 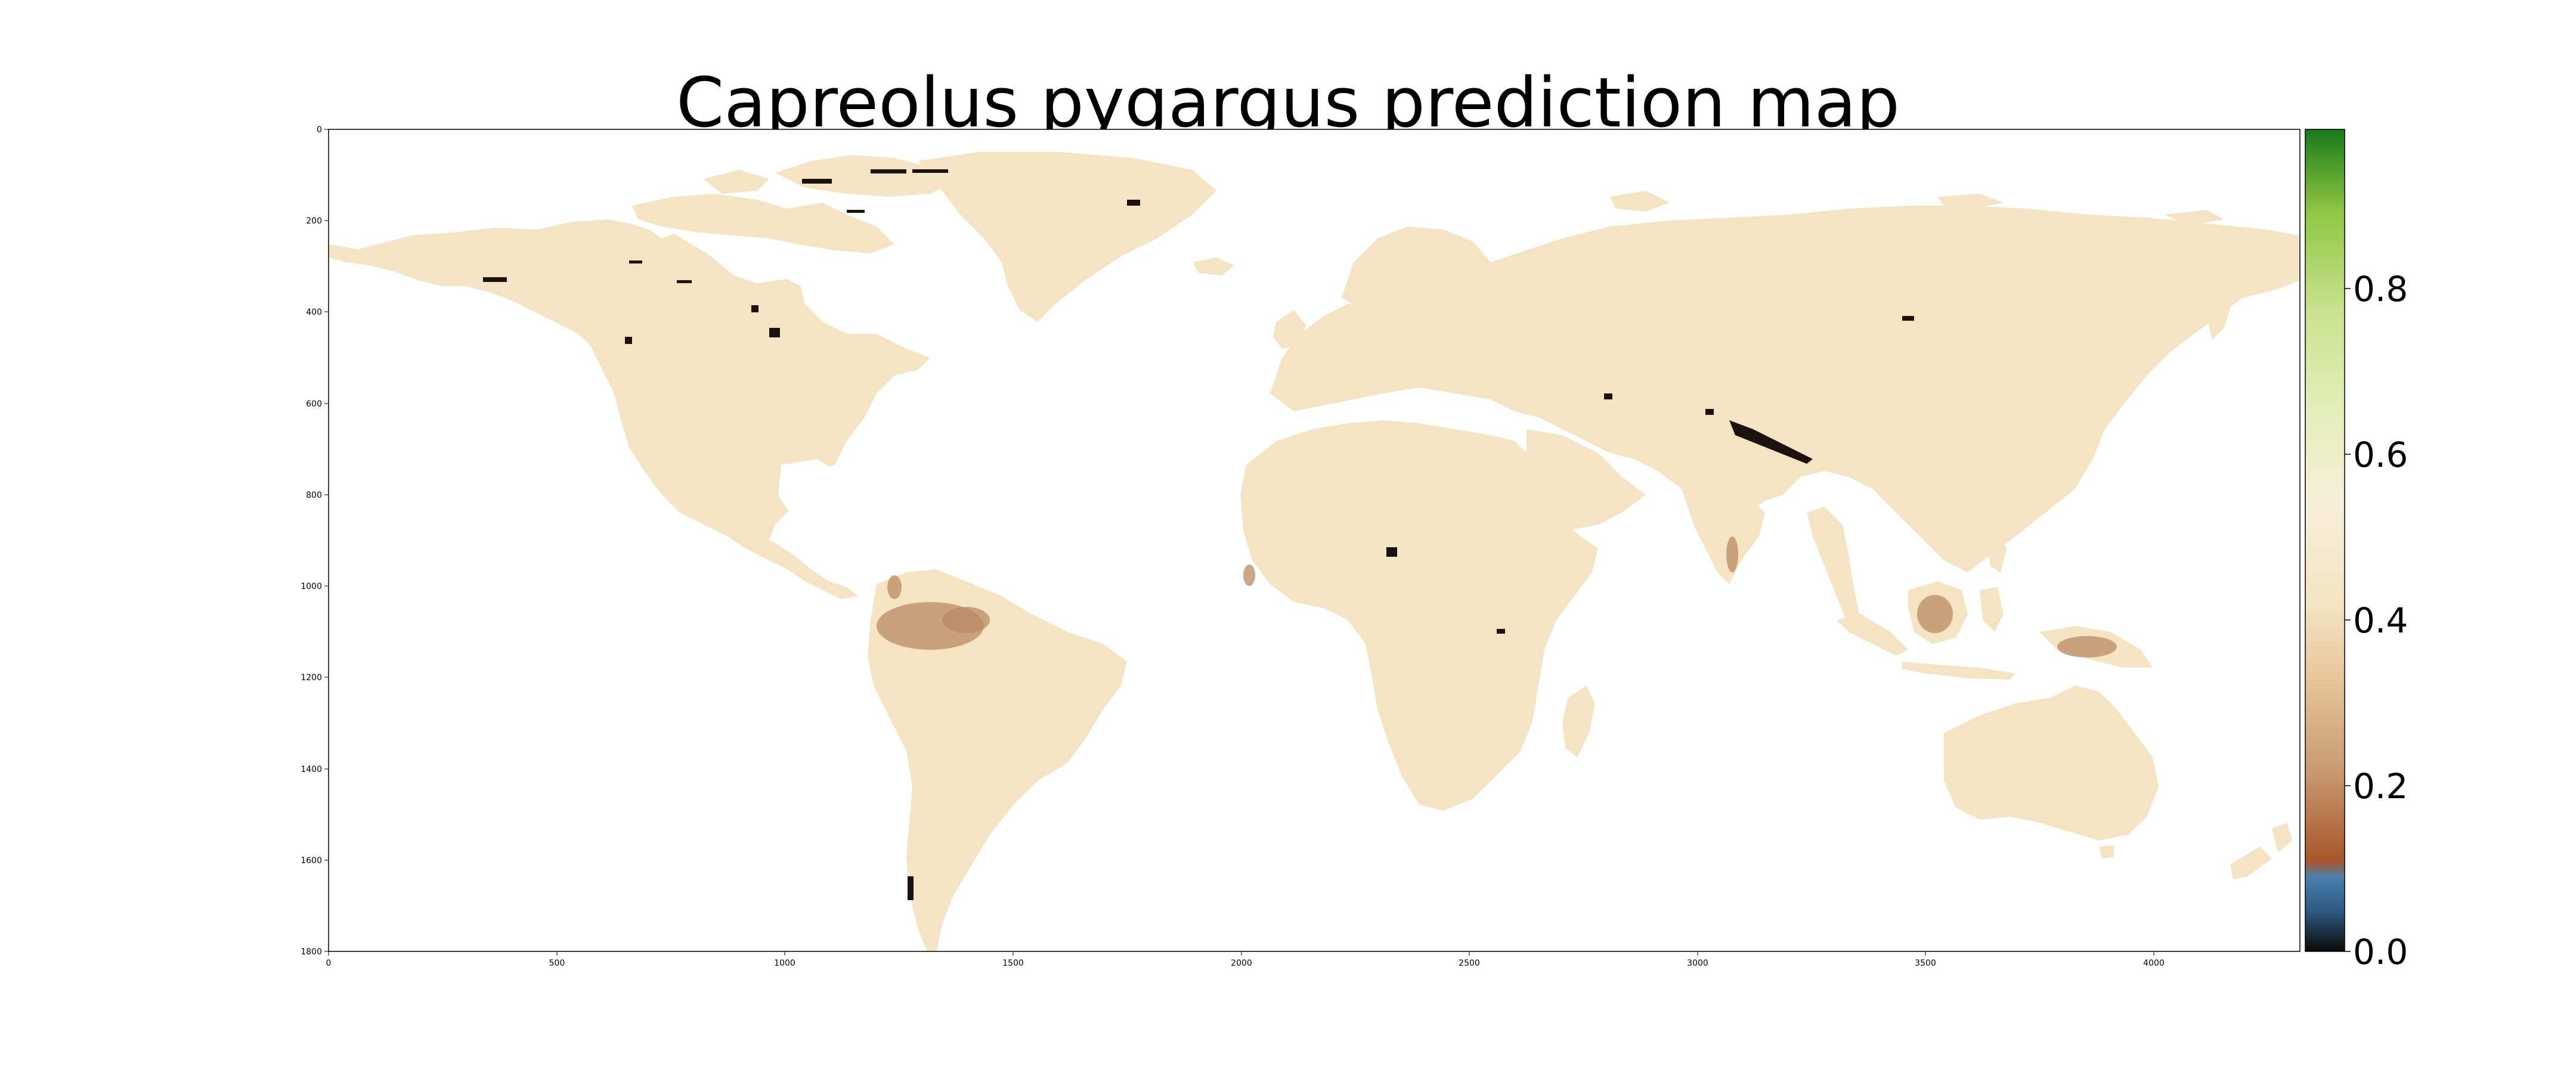 I want to click on x-axis: 0 500 1000 1500 2000 2500 3000 3500 4000, so click(x=1245, y=959).